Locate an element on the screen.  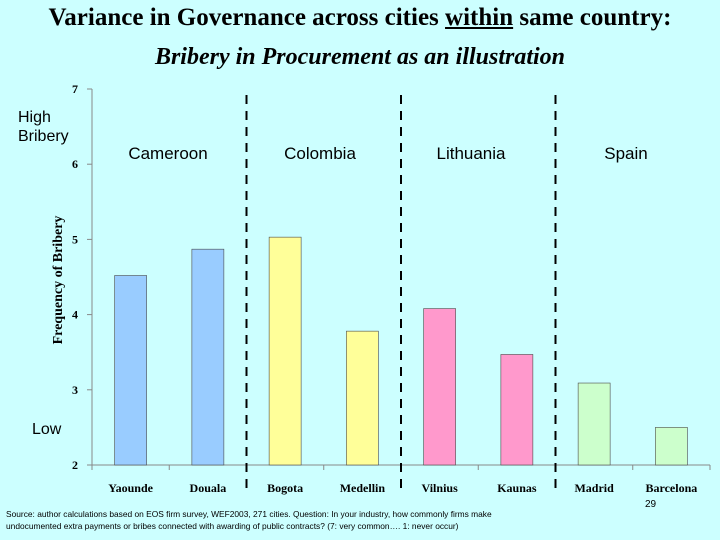
high-bribery-label: High Bribery is located at coordinates (43, 127).